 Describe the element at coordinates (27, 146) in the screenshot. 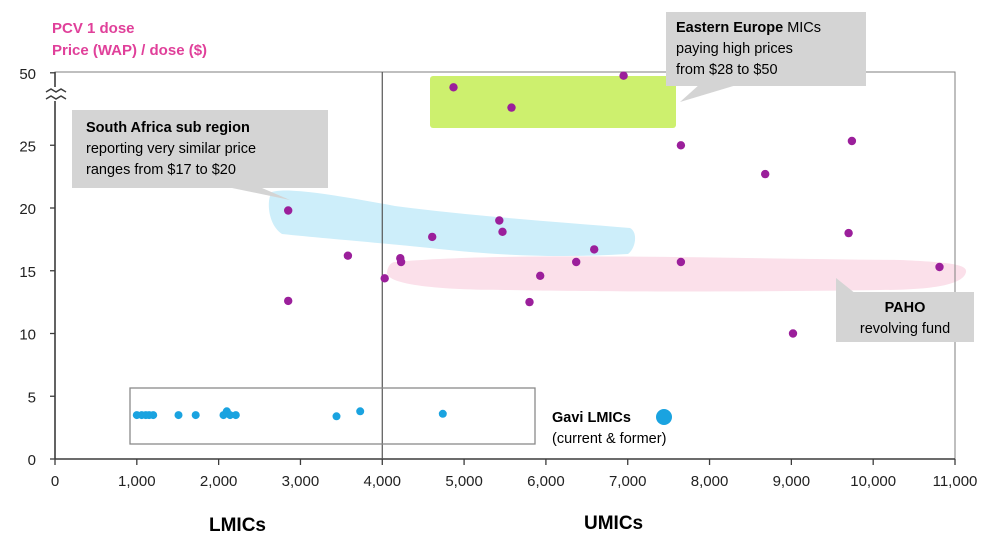

I see `y-tick-label: 25` at that location.